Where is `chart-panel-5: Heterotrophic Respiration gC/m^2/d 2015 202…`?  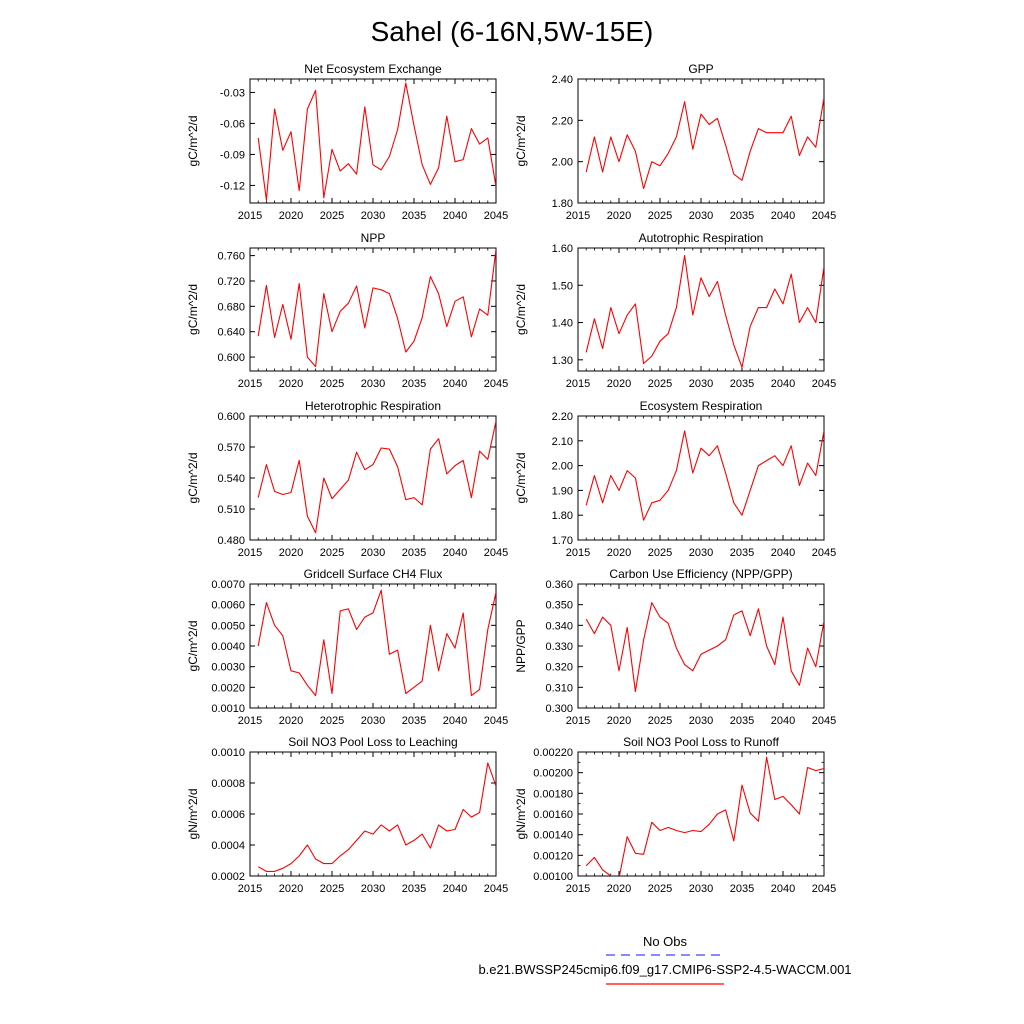
chart-panel-5: Heterotrophic Respiration gC/m^2/d 2015 202… is located at coordinates (347, 479).